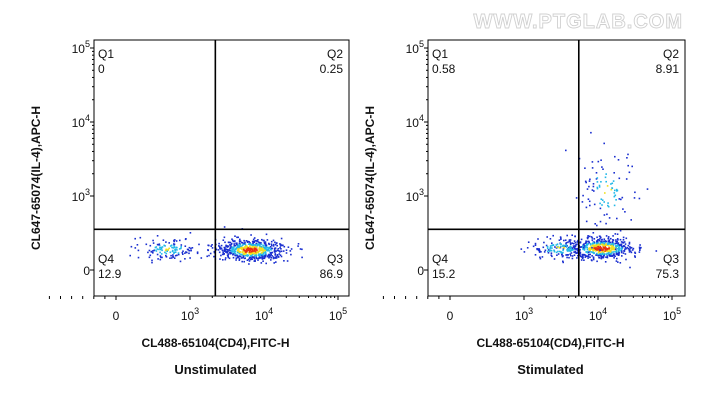 The image size is (705, 407). I want to click on quadrant-name: Q4, so click(106, 259).